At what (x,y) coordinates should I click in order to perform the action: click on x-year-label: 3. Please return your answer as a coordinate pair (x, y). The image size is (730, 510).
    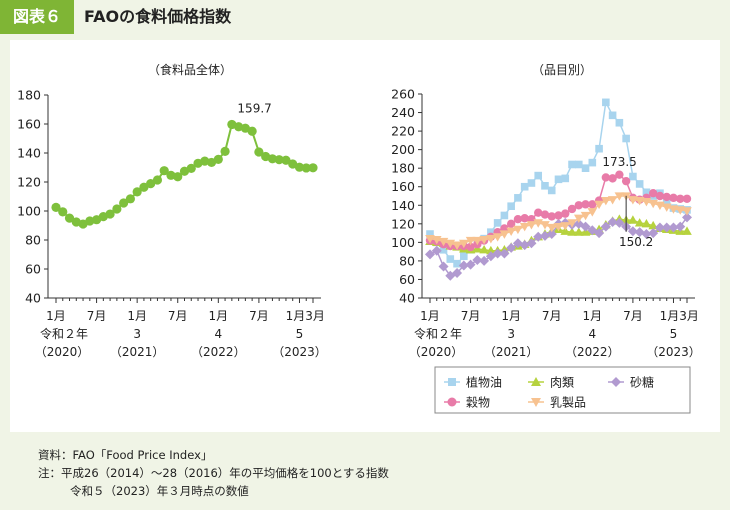
    Looking at the image, I should click on (511, 334).